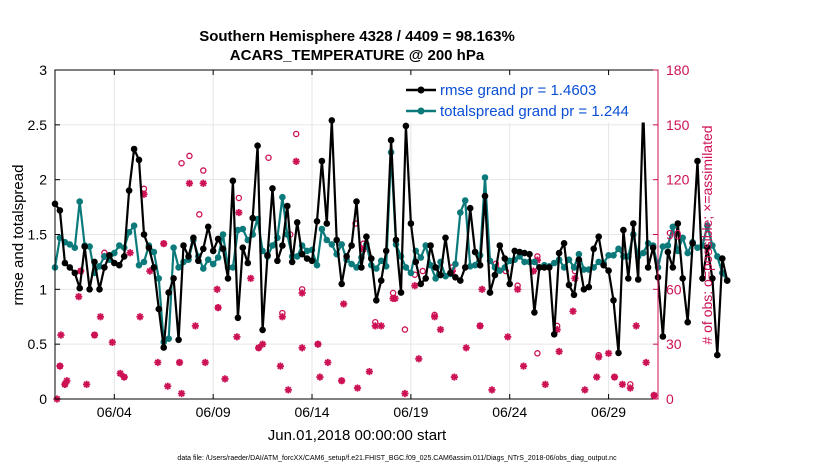 The image size is (830, 470). What do you see at coordinates (421, 111) in the screenshot?
I see `legend-spread-marker` at bounding box center [421, 111].